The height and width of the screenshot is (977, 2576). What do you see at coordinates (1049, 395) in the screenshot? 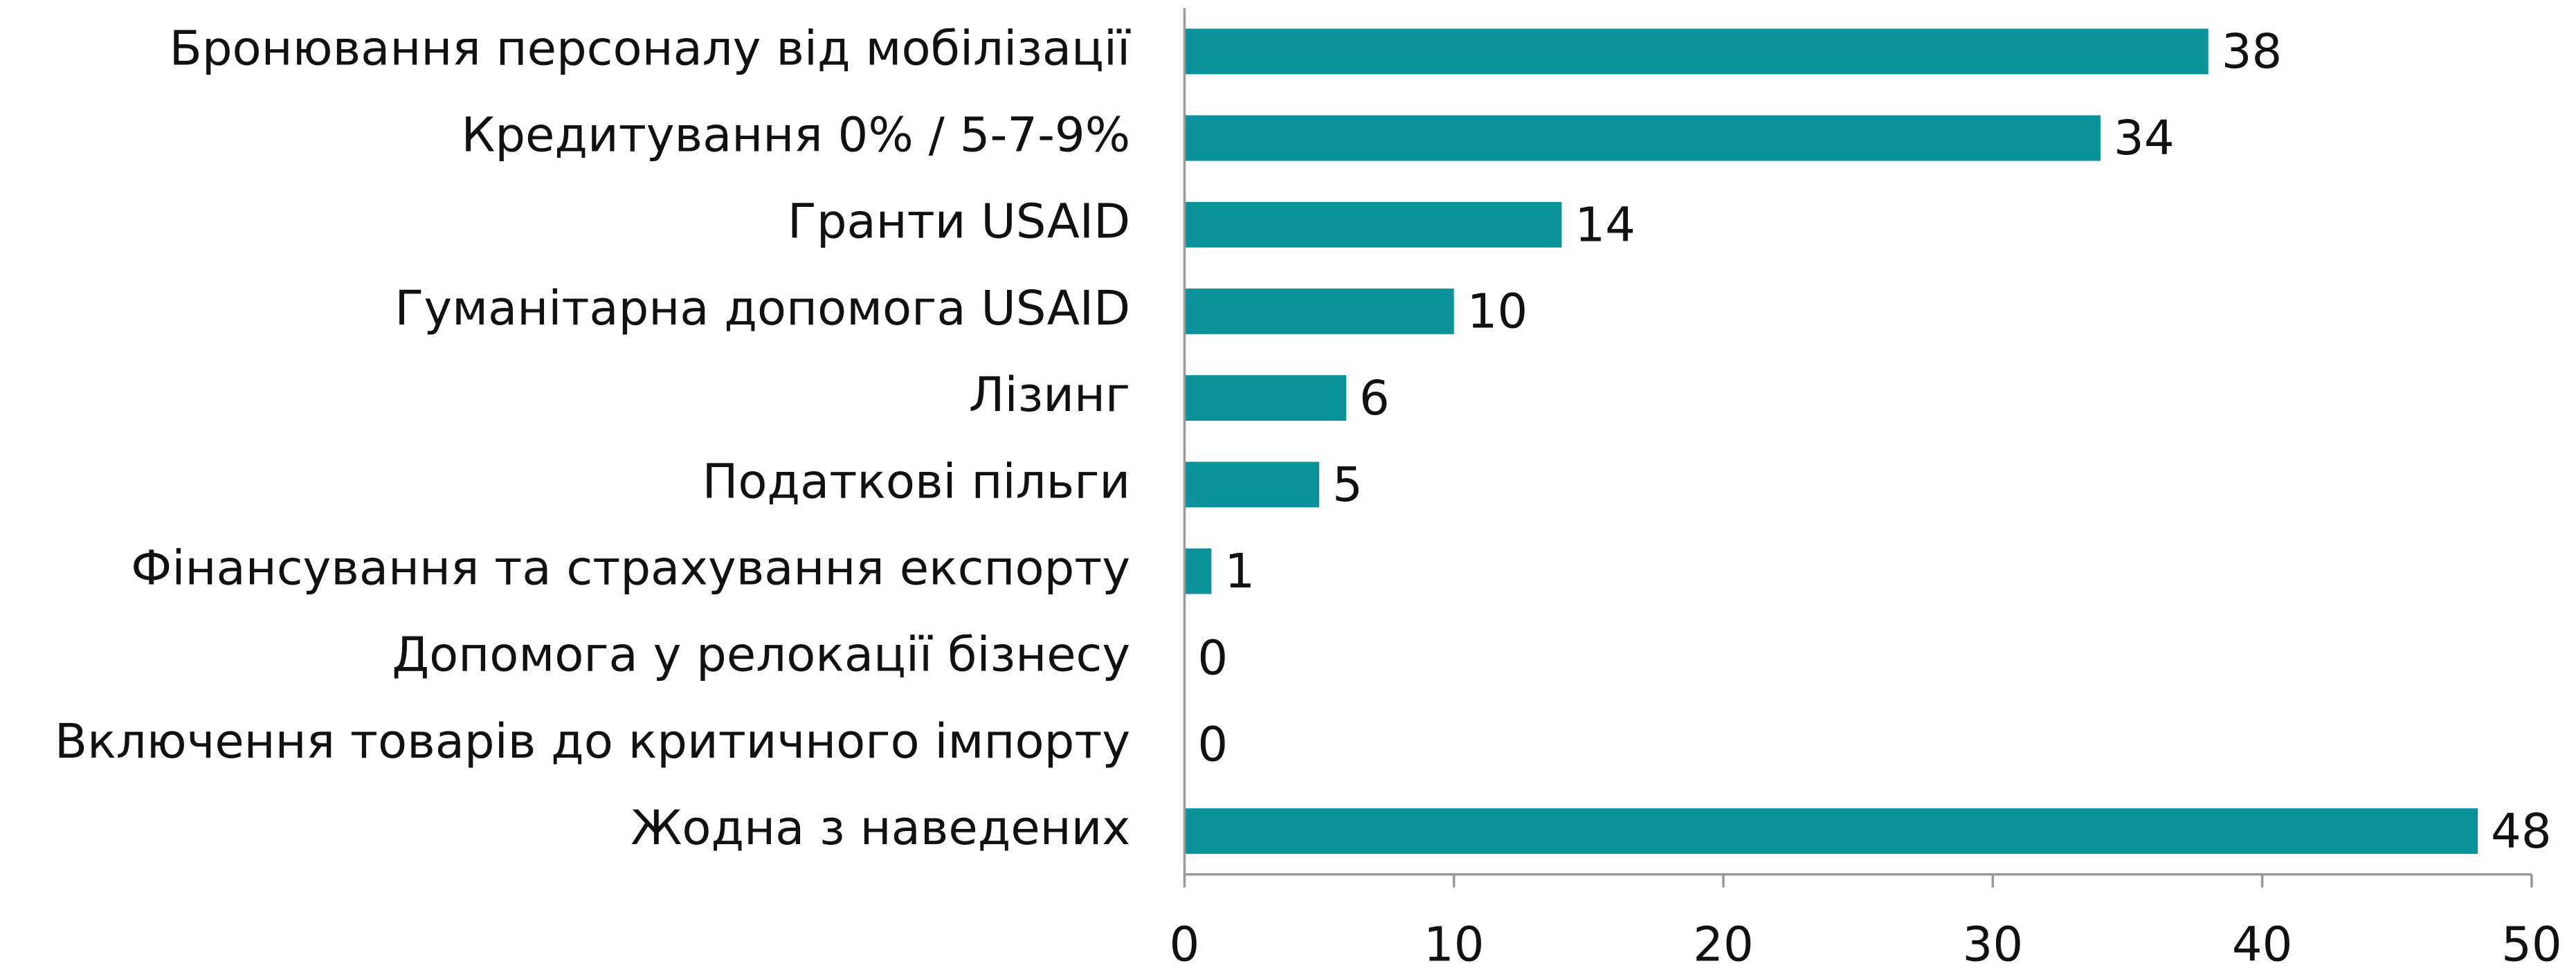
I see `y-tick-label: Лізинг` at bounding box center [1049, 395].